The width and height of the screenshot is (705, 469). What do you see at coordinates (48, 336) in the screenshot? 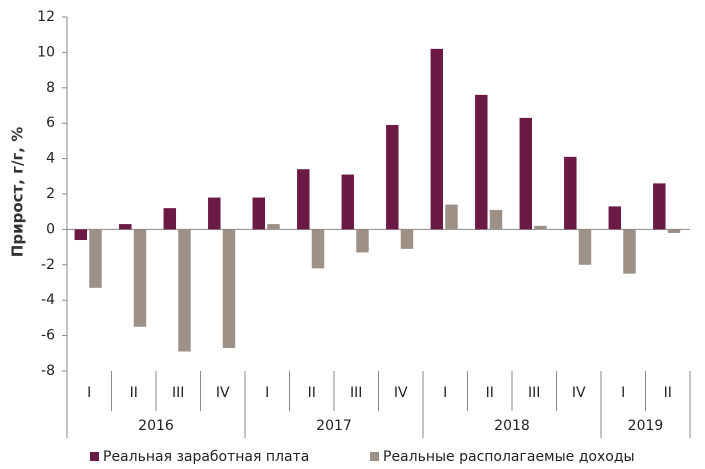
I see `y-tick-label: -6` at bounding box center [48, 336].